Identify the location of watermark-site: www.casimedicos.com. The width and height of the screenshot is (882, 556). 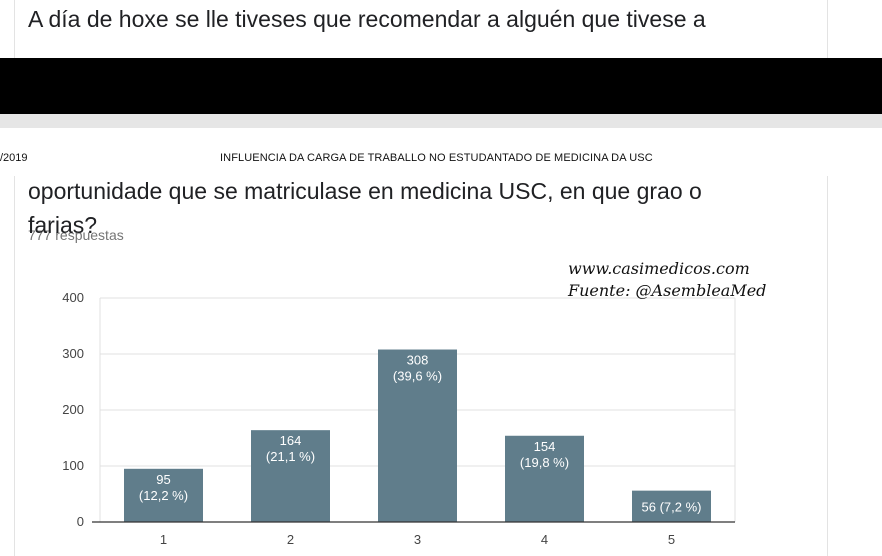
(659, 268).